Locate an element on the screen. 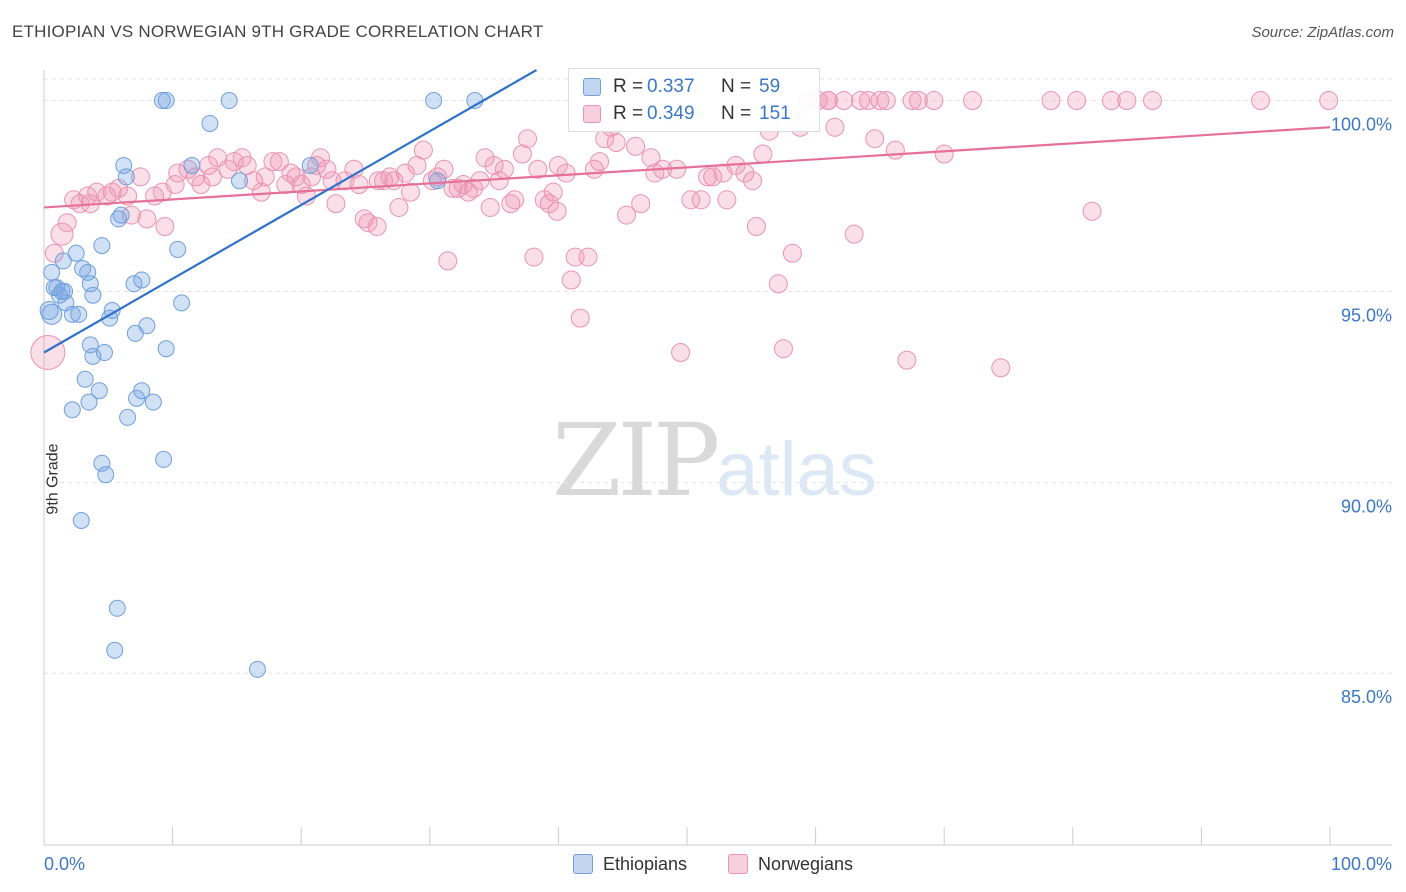 The height and width of the screenshot is (892, 1406). legend-row-norwegians: R = 0.349 N = 151 is located at coordinates (687, 114).